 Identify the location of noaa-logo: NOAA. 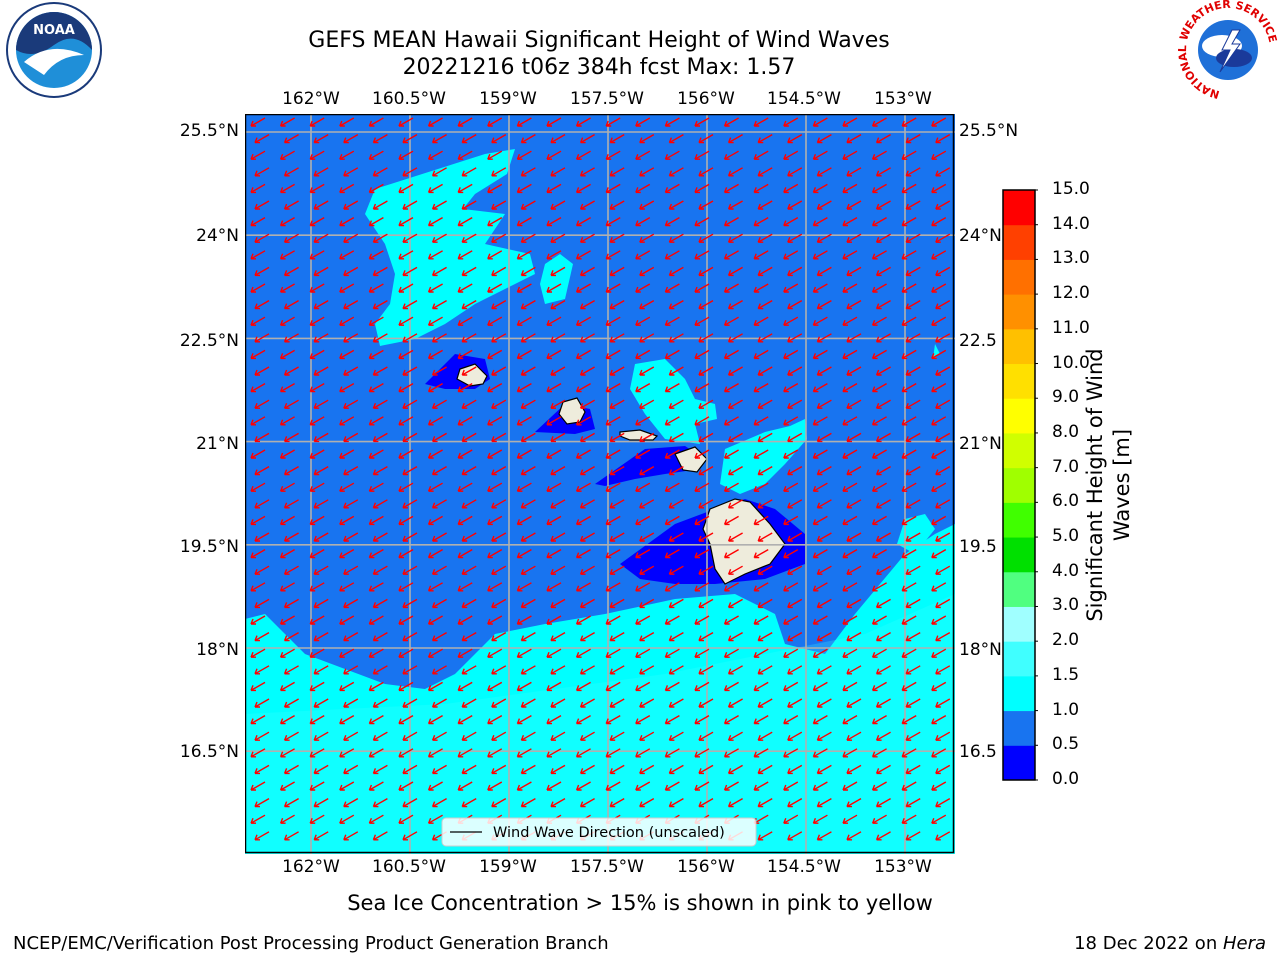
(54, 52).